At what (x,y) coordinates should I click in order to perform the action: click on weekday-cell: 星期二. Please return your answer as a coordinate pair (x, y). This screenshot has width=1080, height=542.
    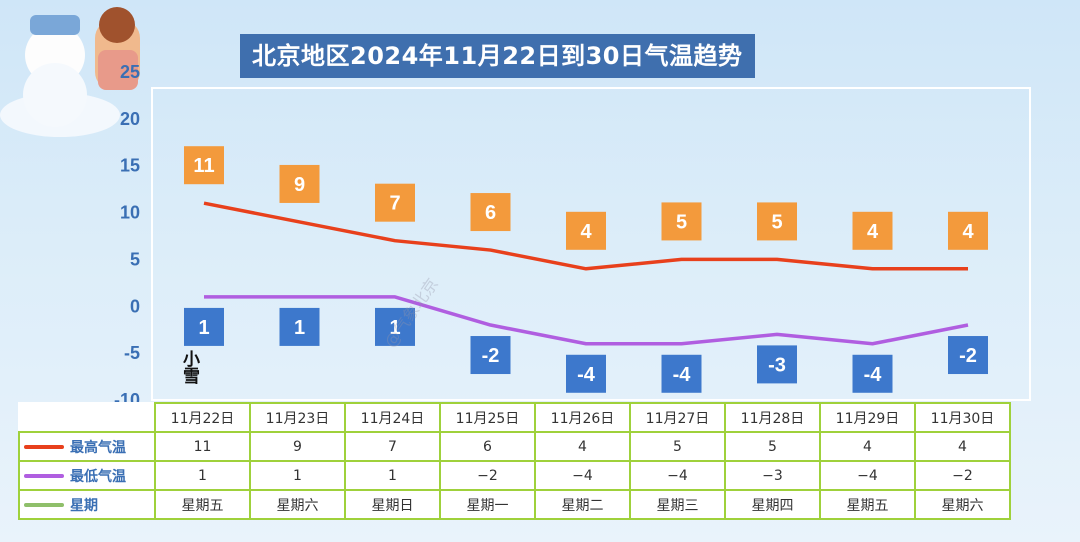
    Looking at the image, I should click on (582, 504).